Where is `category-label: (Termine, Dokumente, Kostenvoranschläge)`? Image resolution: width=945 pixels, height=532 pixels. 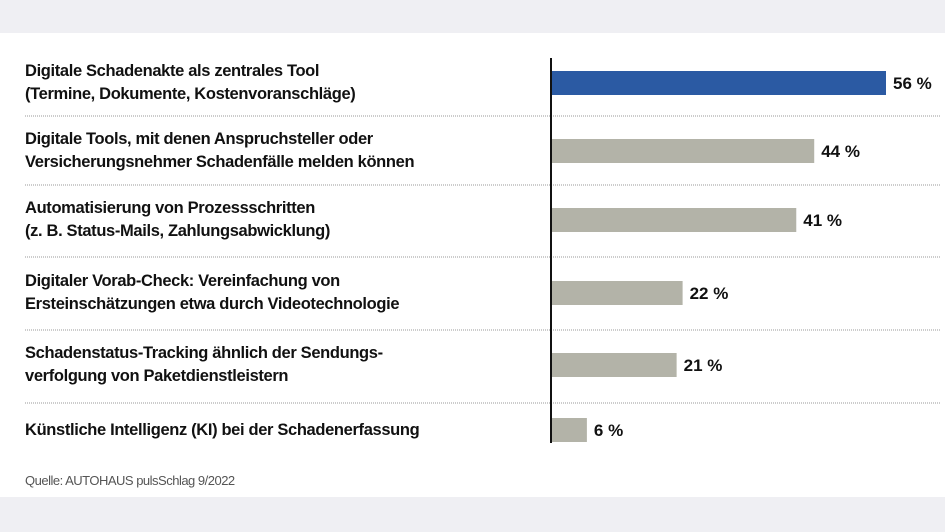 category-label: (Termine, Dokumente, Kostenvoranschläge) is located at coordinates (190, 94).